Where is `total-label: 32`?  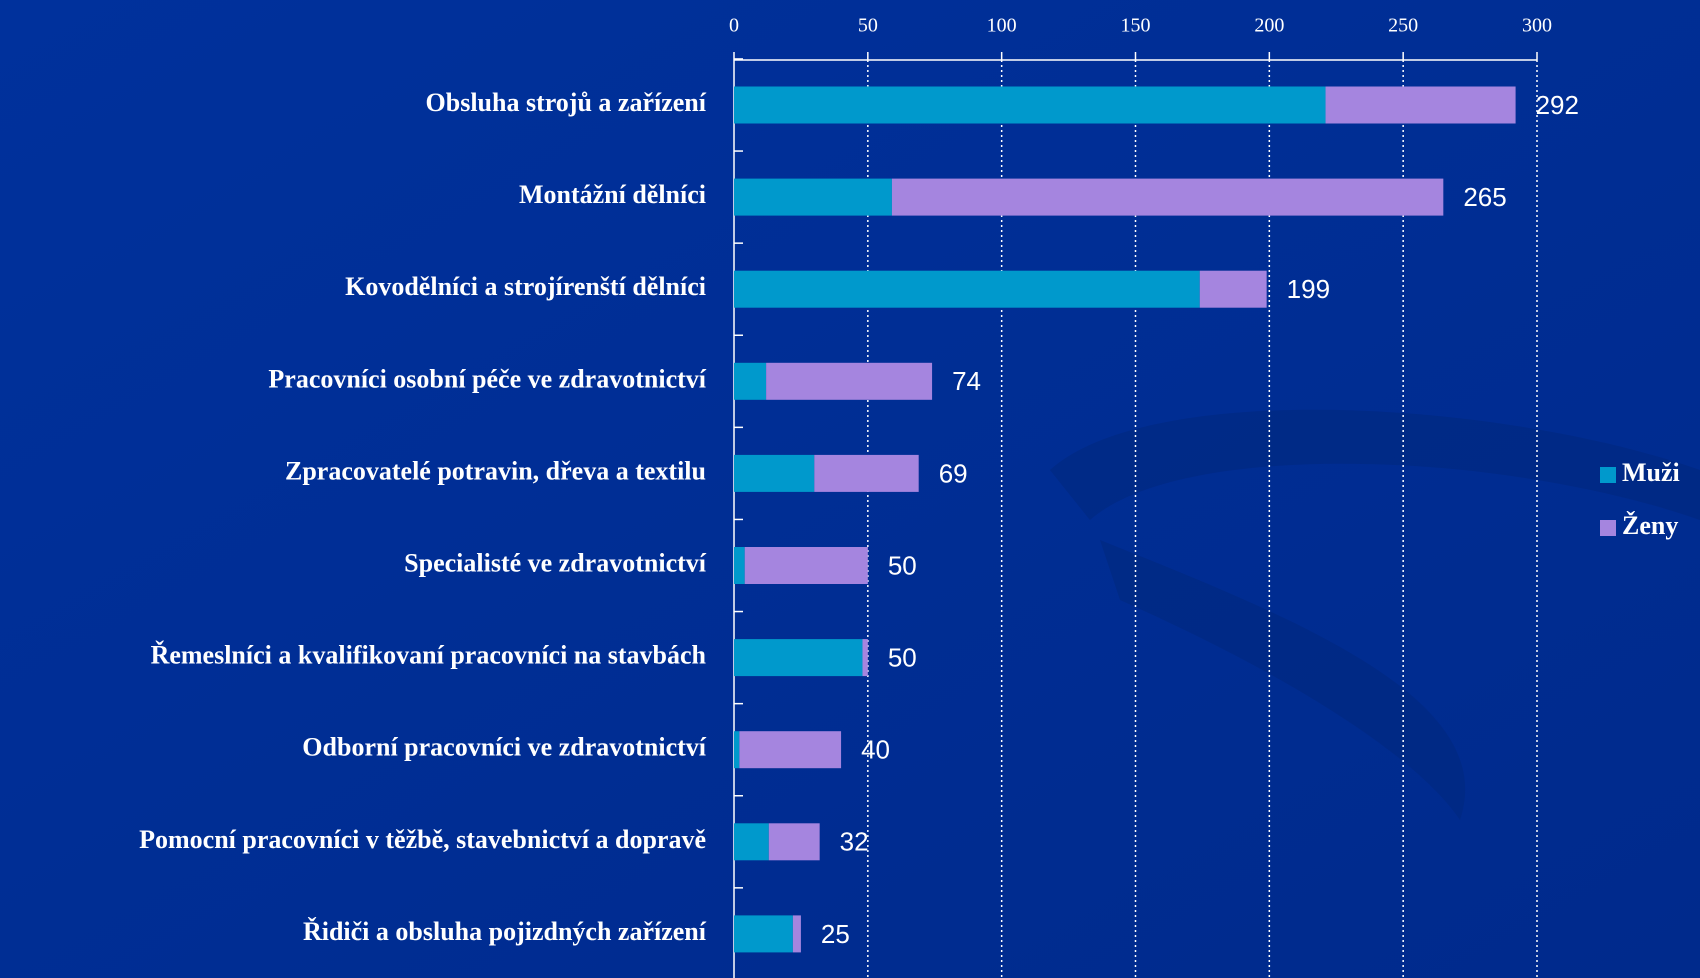
total-label: 32 is located at coordinates (854, 842).